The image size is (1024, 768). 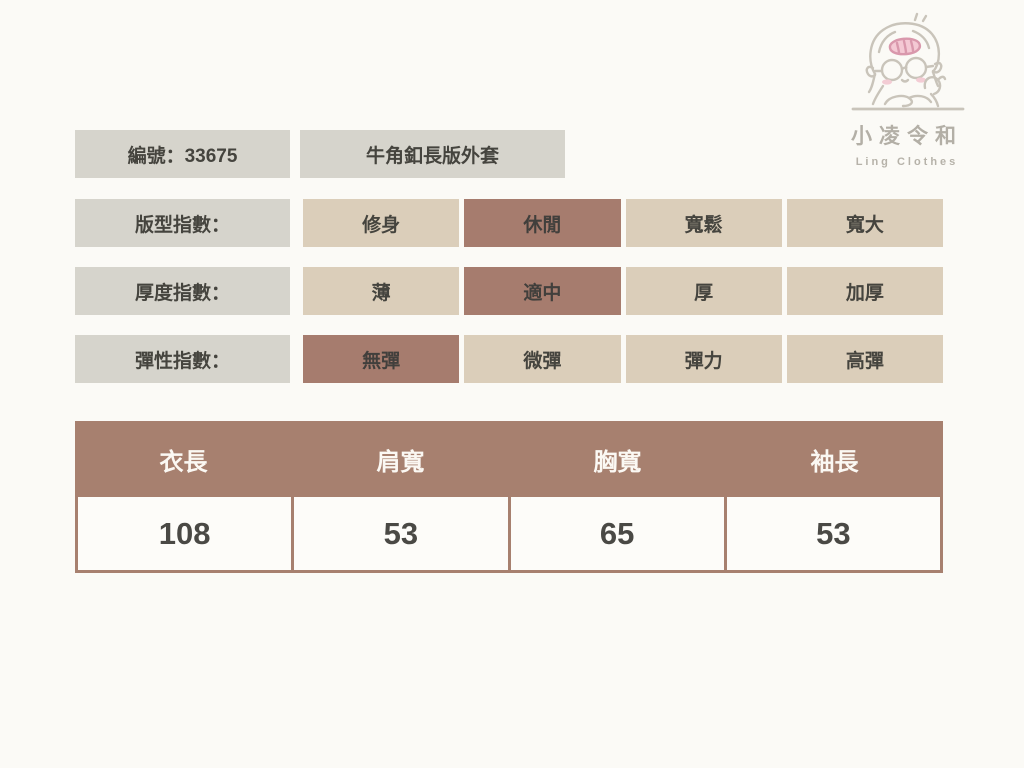 What do you see at coordinates (623, 223) in the screenshot?
I see `indicator-options: 修身 休閒 寬鬆 寬大` at bounding box center [623, 223].